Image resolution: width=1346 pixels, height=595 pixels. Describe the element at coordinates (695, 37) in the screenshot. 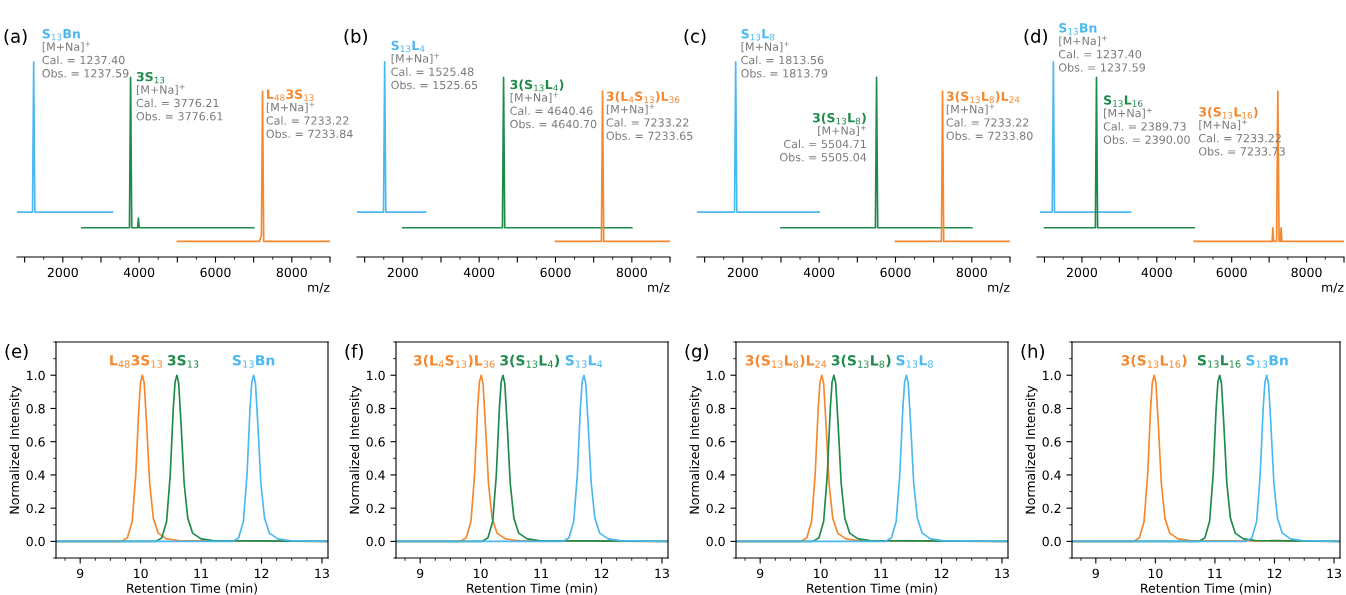

I see `chart-title: (c)` at that location.